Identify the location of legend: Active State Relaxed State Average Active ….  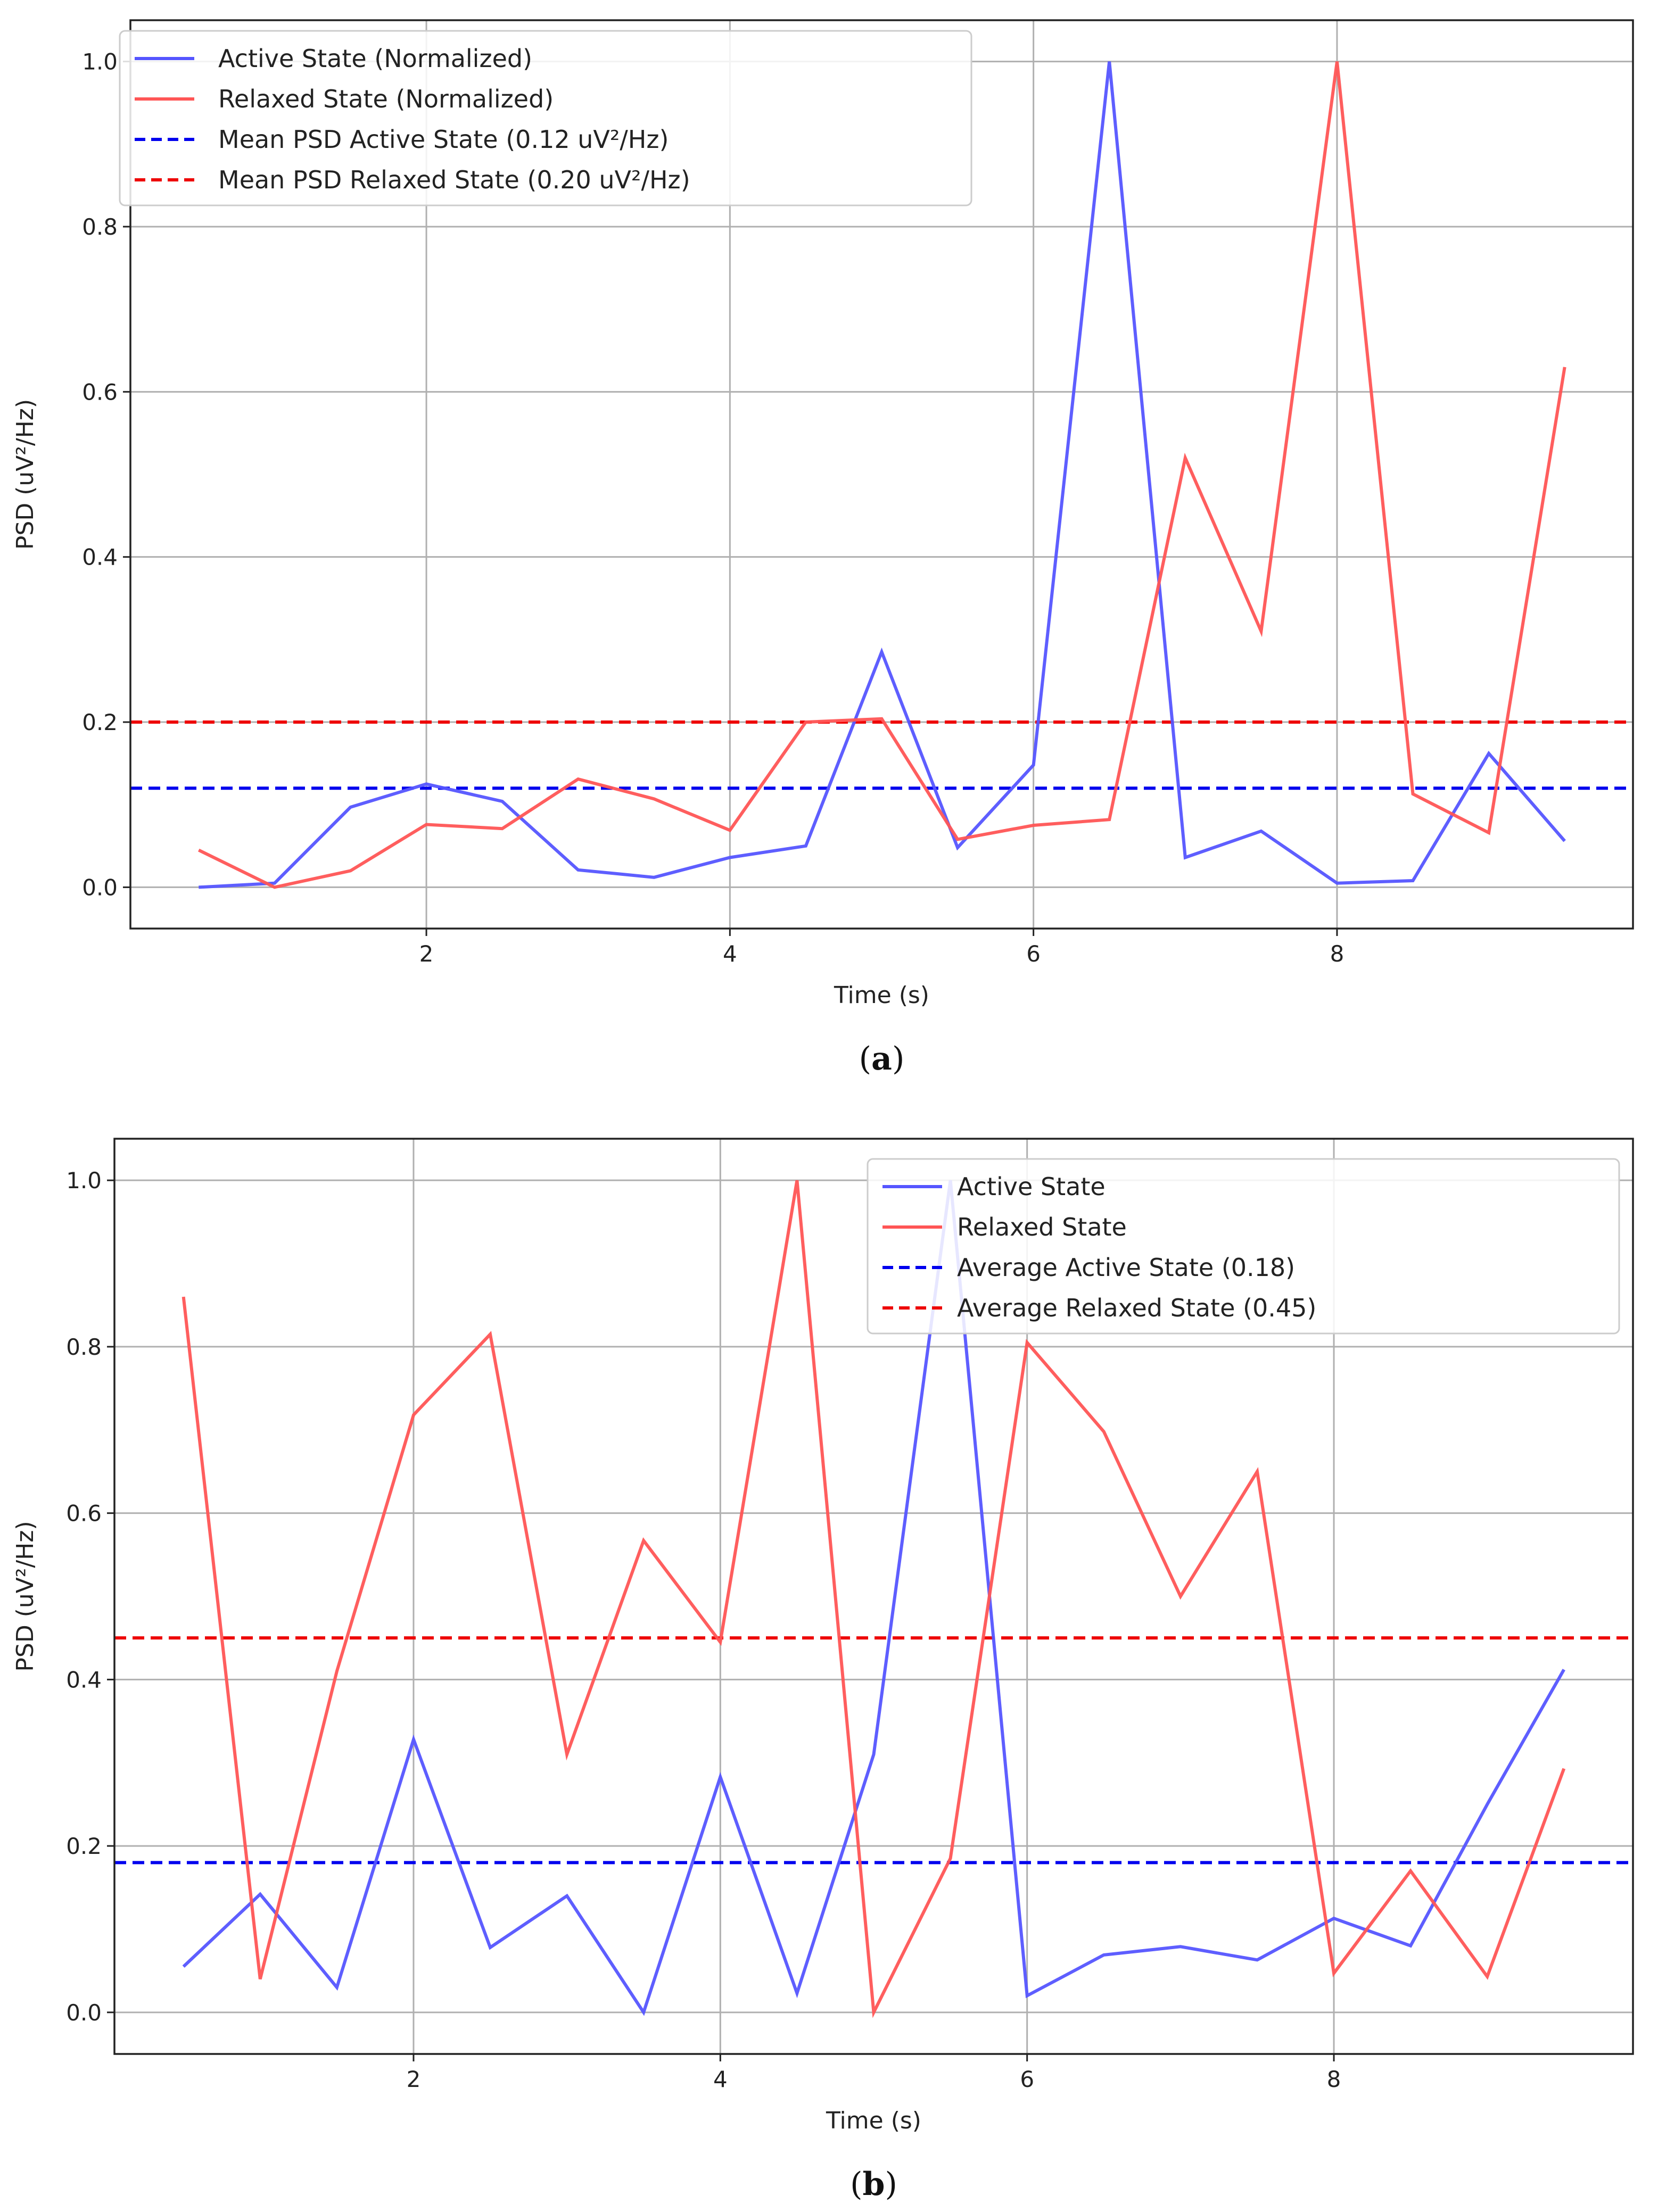
(1243, 1247).